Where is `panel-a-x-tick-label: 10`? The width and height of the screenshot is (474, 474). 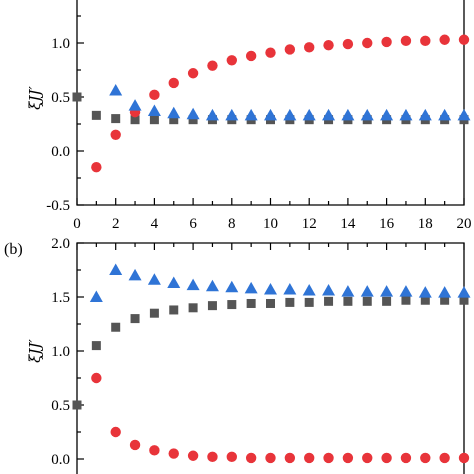 panel-a-x-tick-label: 10 is located at coordinates (270, 224).